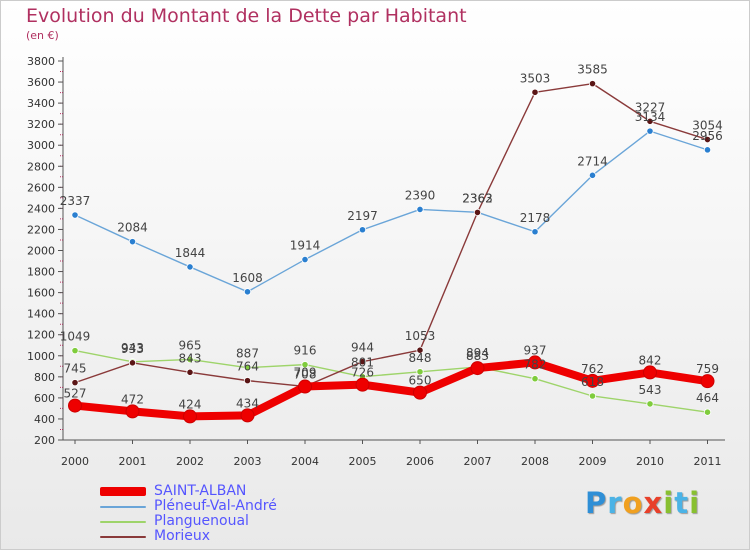 Image resolution: width=750 pixels, height=550 pixels. I want to click on data-label: 745, so click(75, 369).